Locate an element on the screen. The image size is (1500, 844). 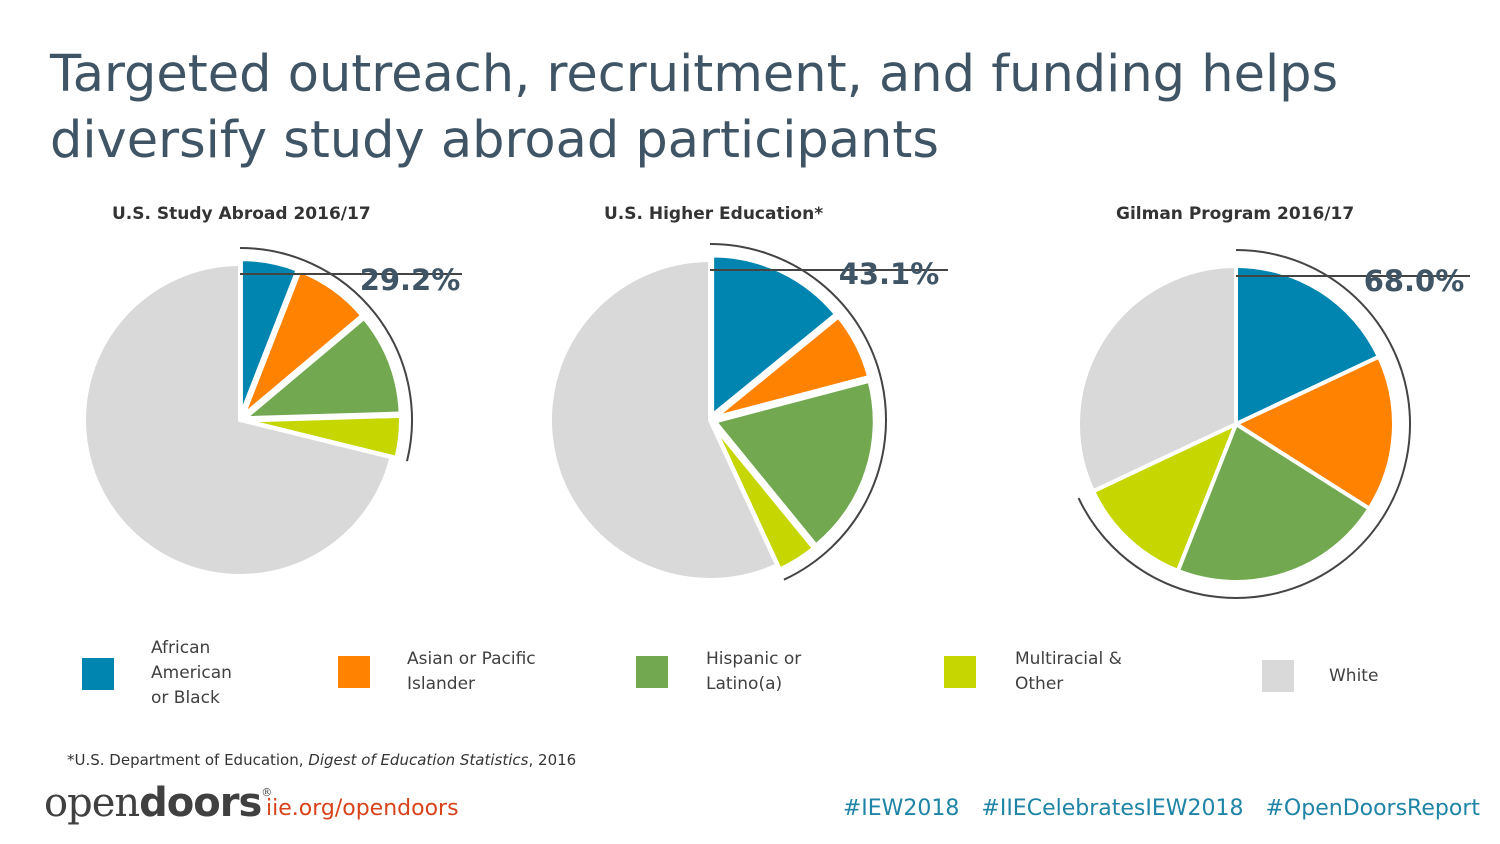
pie-chart-higher-education: 43.1% is located at coordinates (748, 412).